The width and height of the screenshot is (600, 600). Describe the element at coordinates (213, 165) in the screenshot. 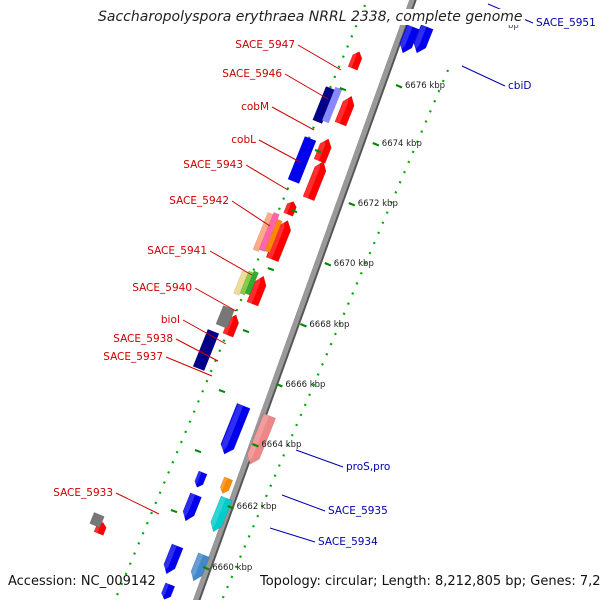

I see `left-gene-label: SACE_5943` at that location.